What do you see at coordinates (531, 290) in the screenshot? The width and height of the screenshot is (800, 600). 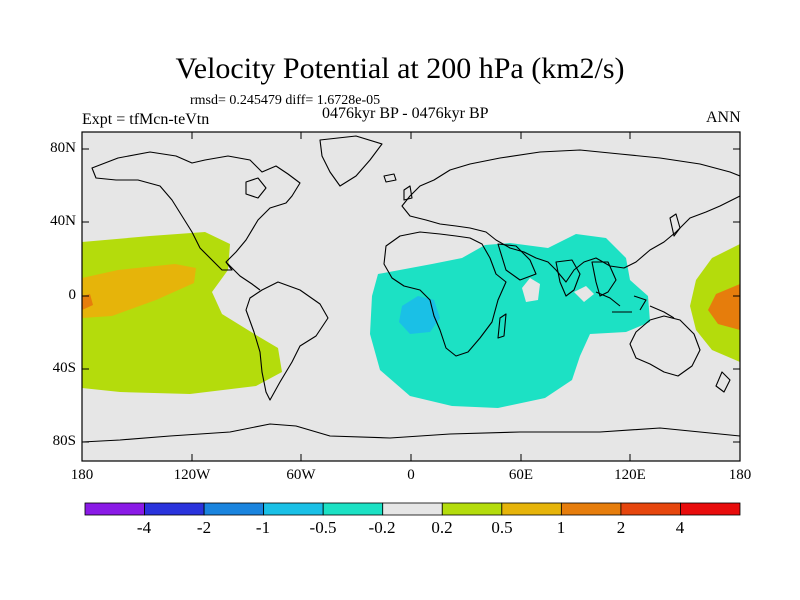 I see `arabia-neutral-gap` at bounding box center [531, 290].